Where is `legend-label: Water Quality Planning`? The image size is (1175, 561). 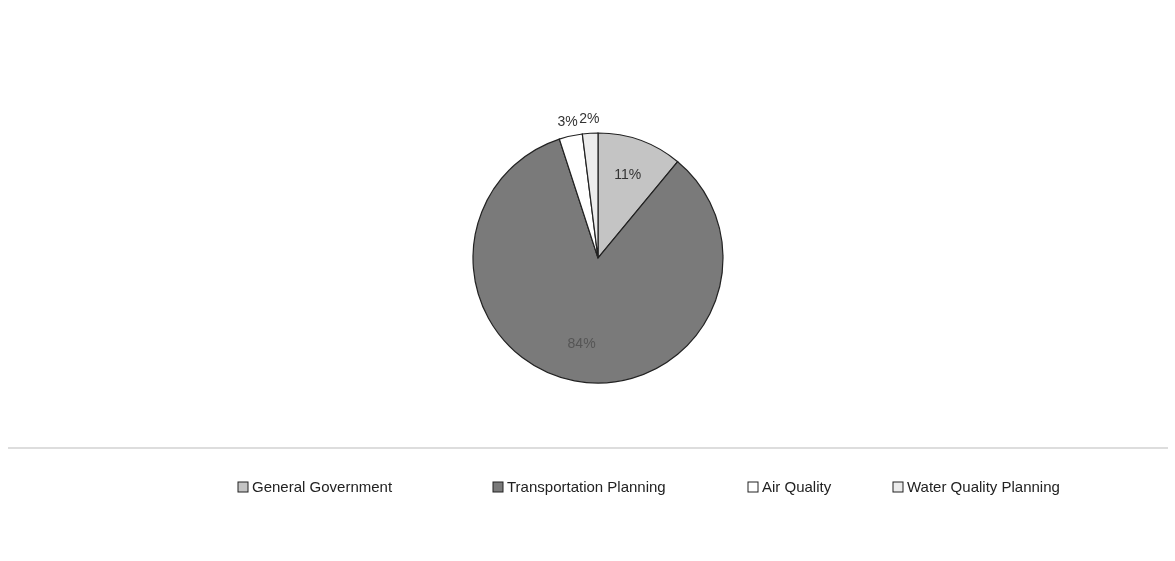
legend-label: Water Quality Planning is located at coordinates (983, 486).